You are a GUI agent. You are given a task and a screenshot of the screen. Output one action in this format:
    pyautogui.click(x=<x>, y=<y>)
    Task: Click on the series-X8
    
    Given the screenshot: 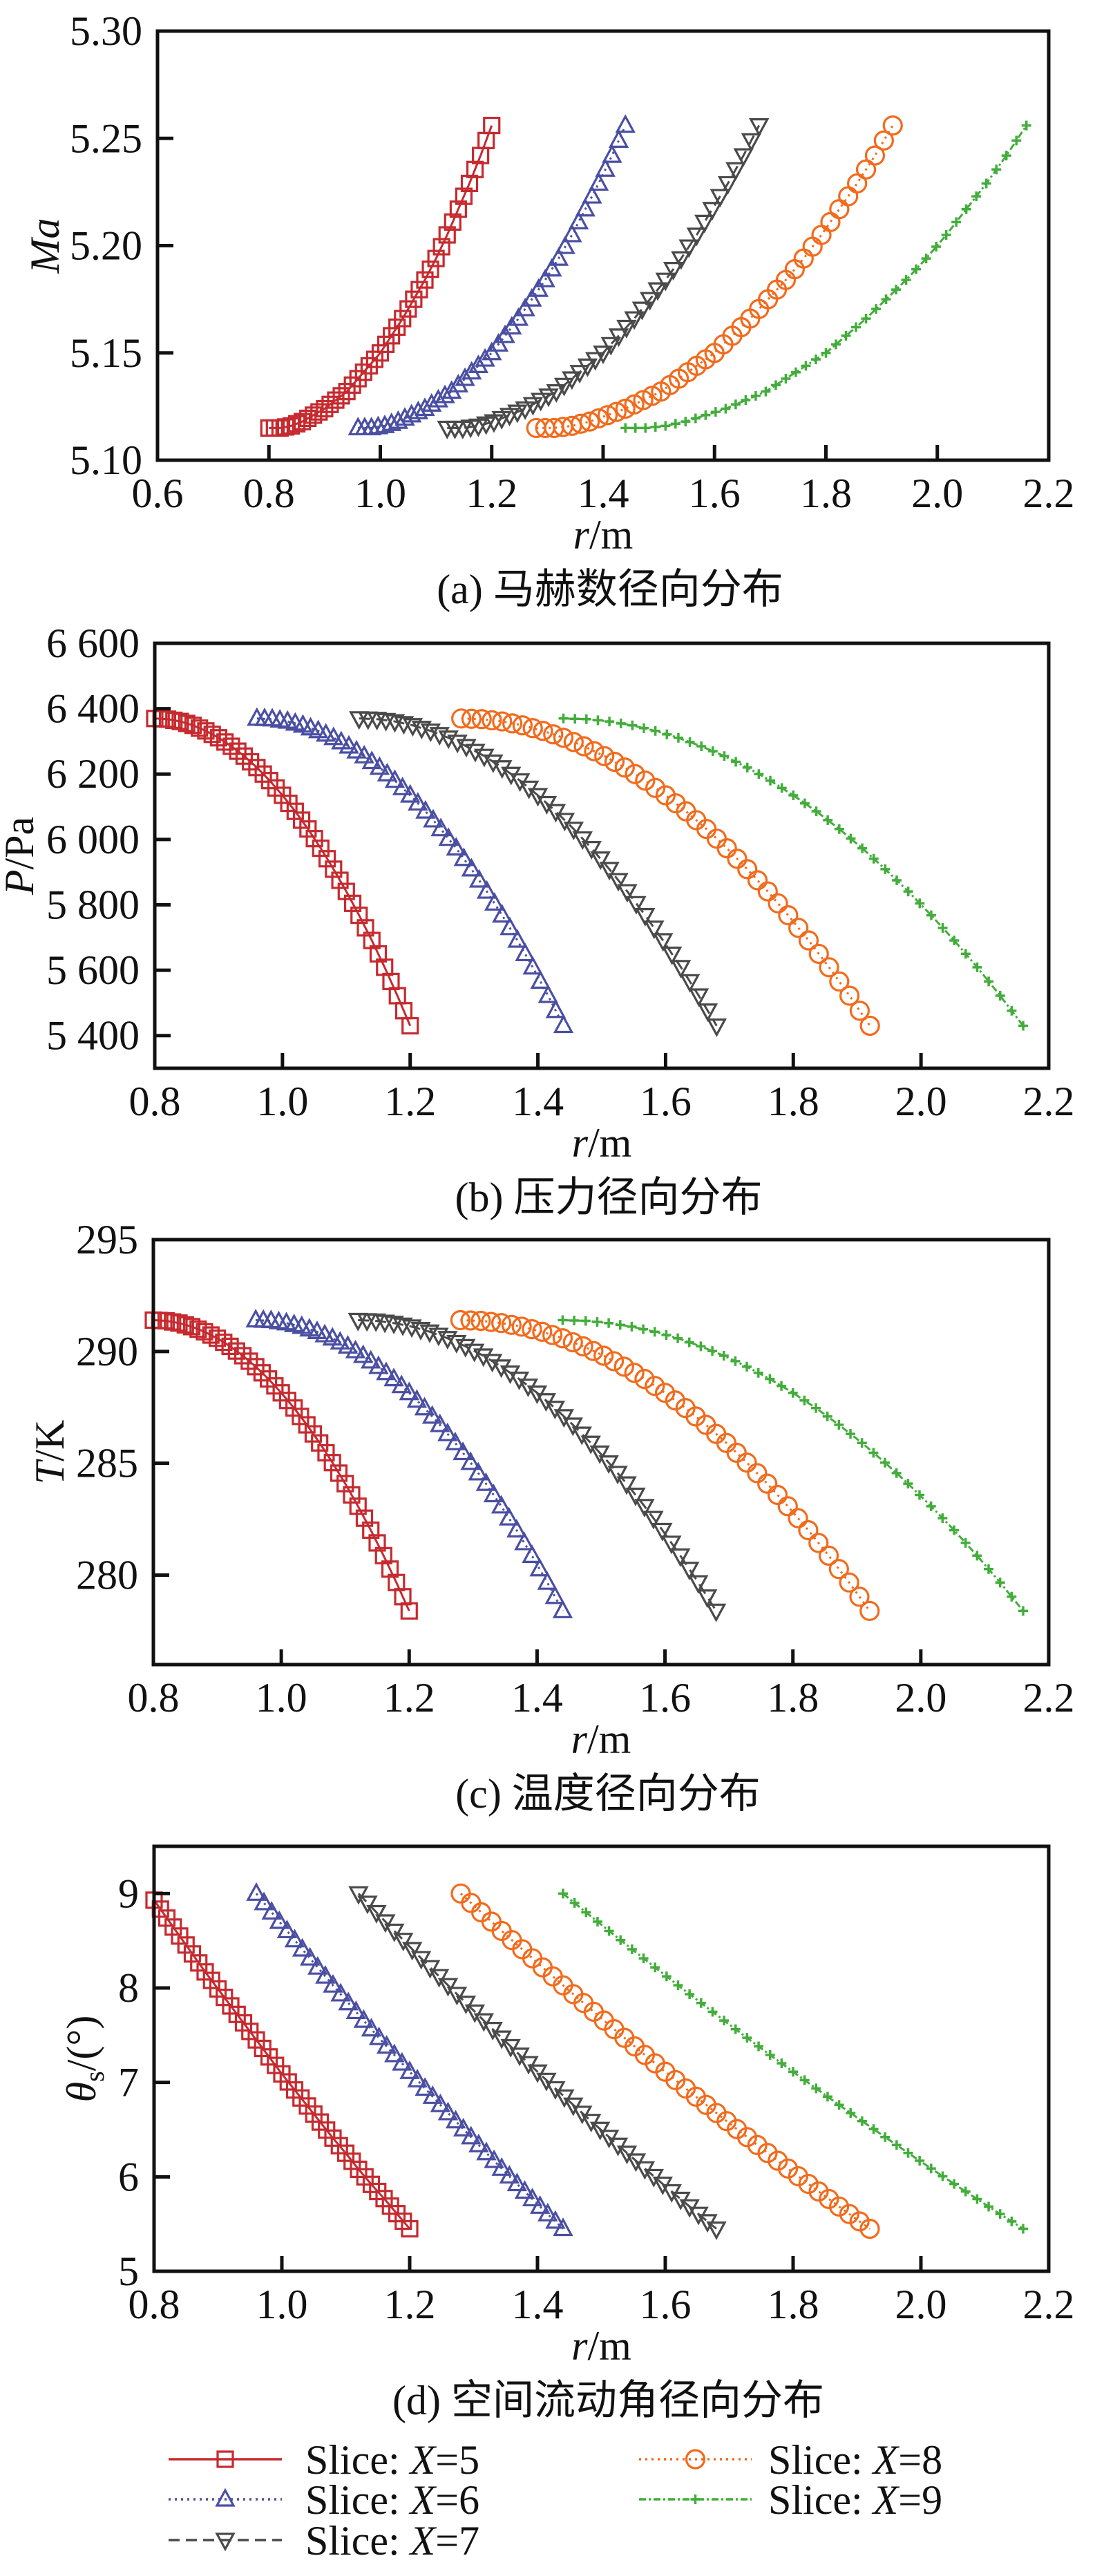 What is the action you would take?
    pyautogui.click(x=665, y=2061)
    